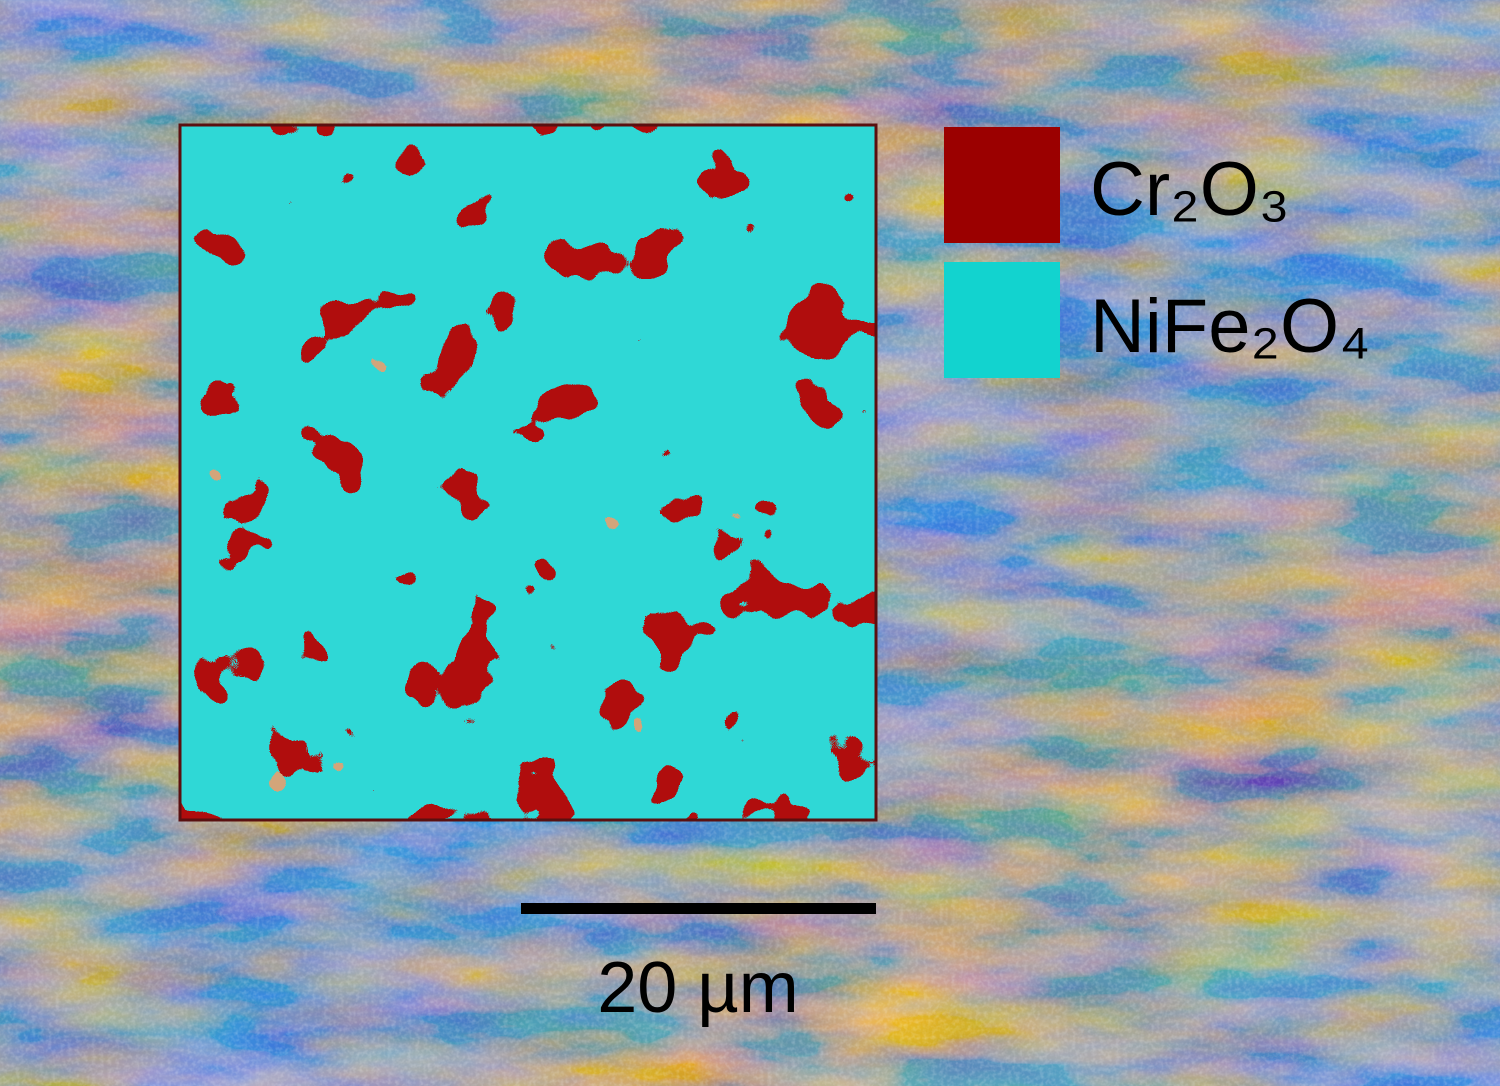 The height and width of the screenshot is (1086, 1500). Describe the element at coordinates (1190, 189) in the screenshot. I see `legend-label: Cr₂O₃` at that location.